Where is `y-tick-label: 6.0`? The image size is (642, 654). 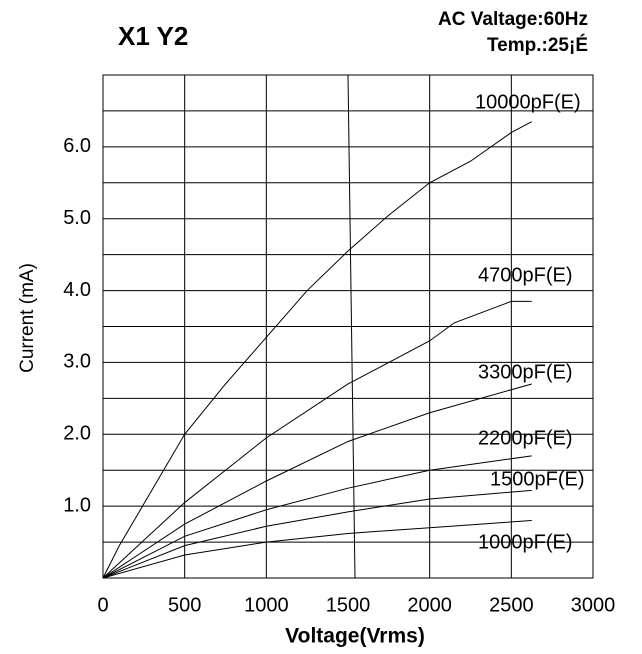 y-tick-label: 6.0 is located at coordinates (77, 146).